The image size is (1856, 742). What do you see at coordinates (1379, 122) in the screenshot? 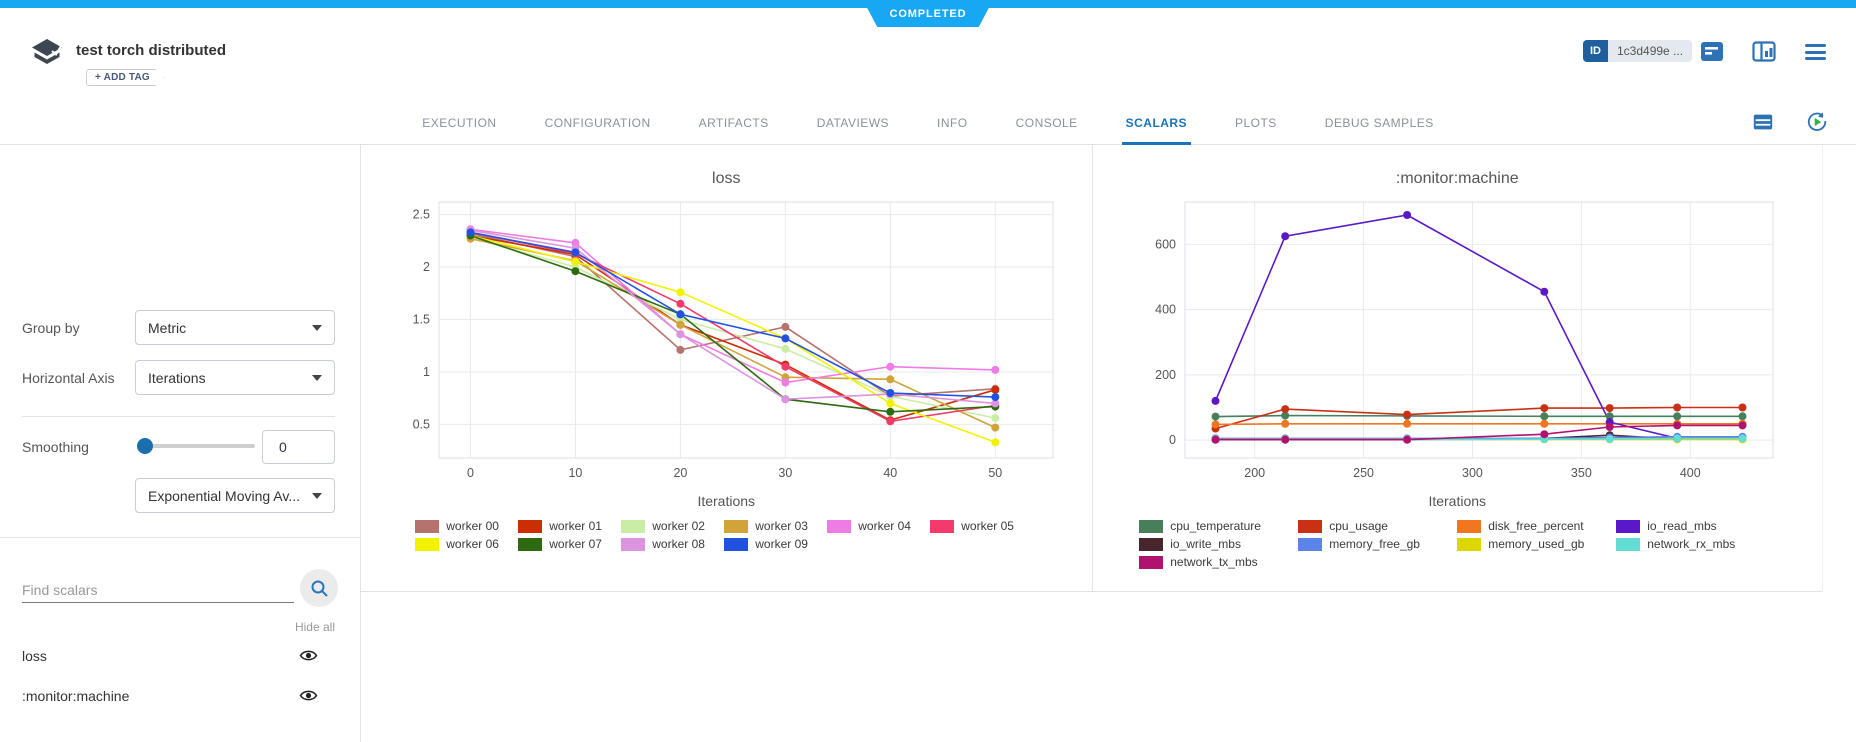
I see `tab-debug-samples: DEBUG SAMPLES` at bounding box center [1379, 122].